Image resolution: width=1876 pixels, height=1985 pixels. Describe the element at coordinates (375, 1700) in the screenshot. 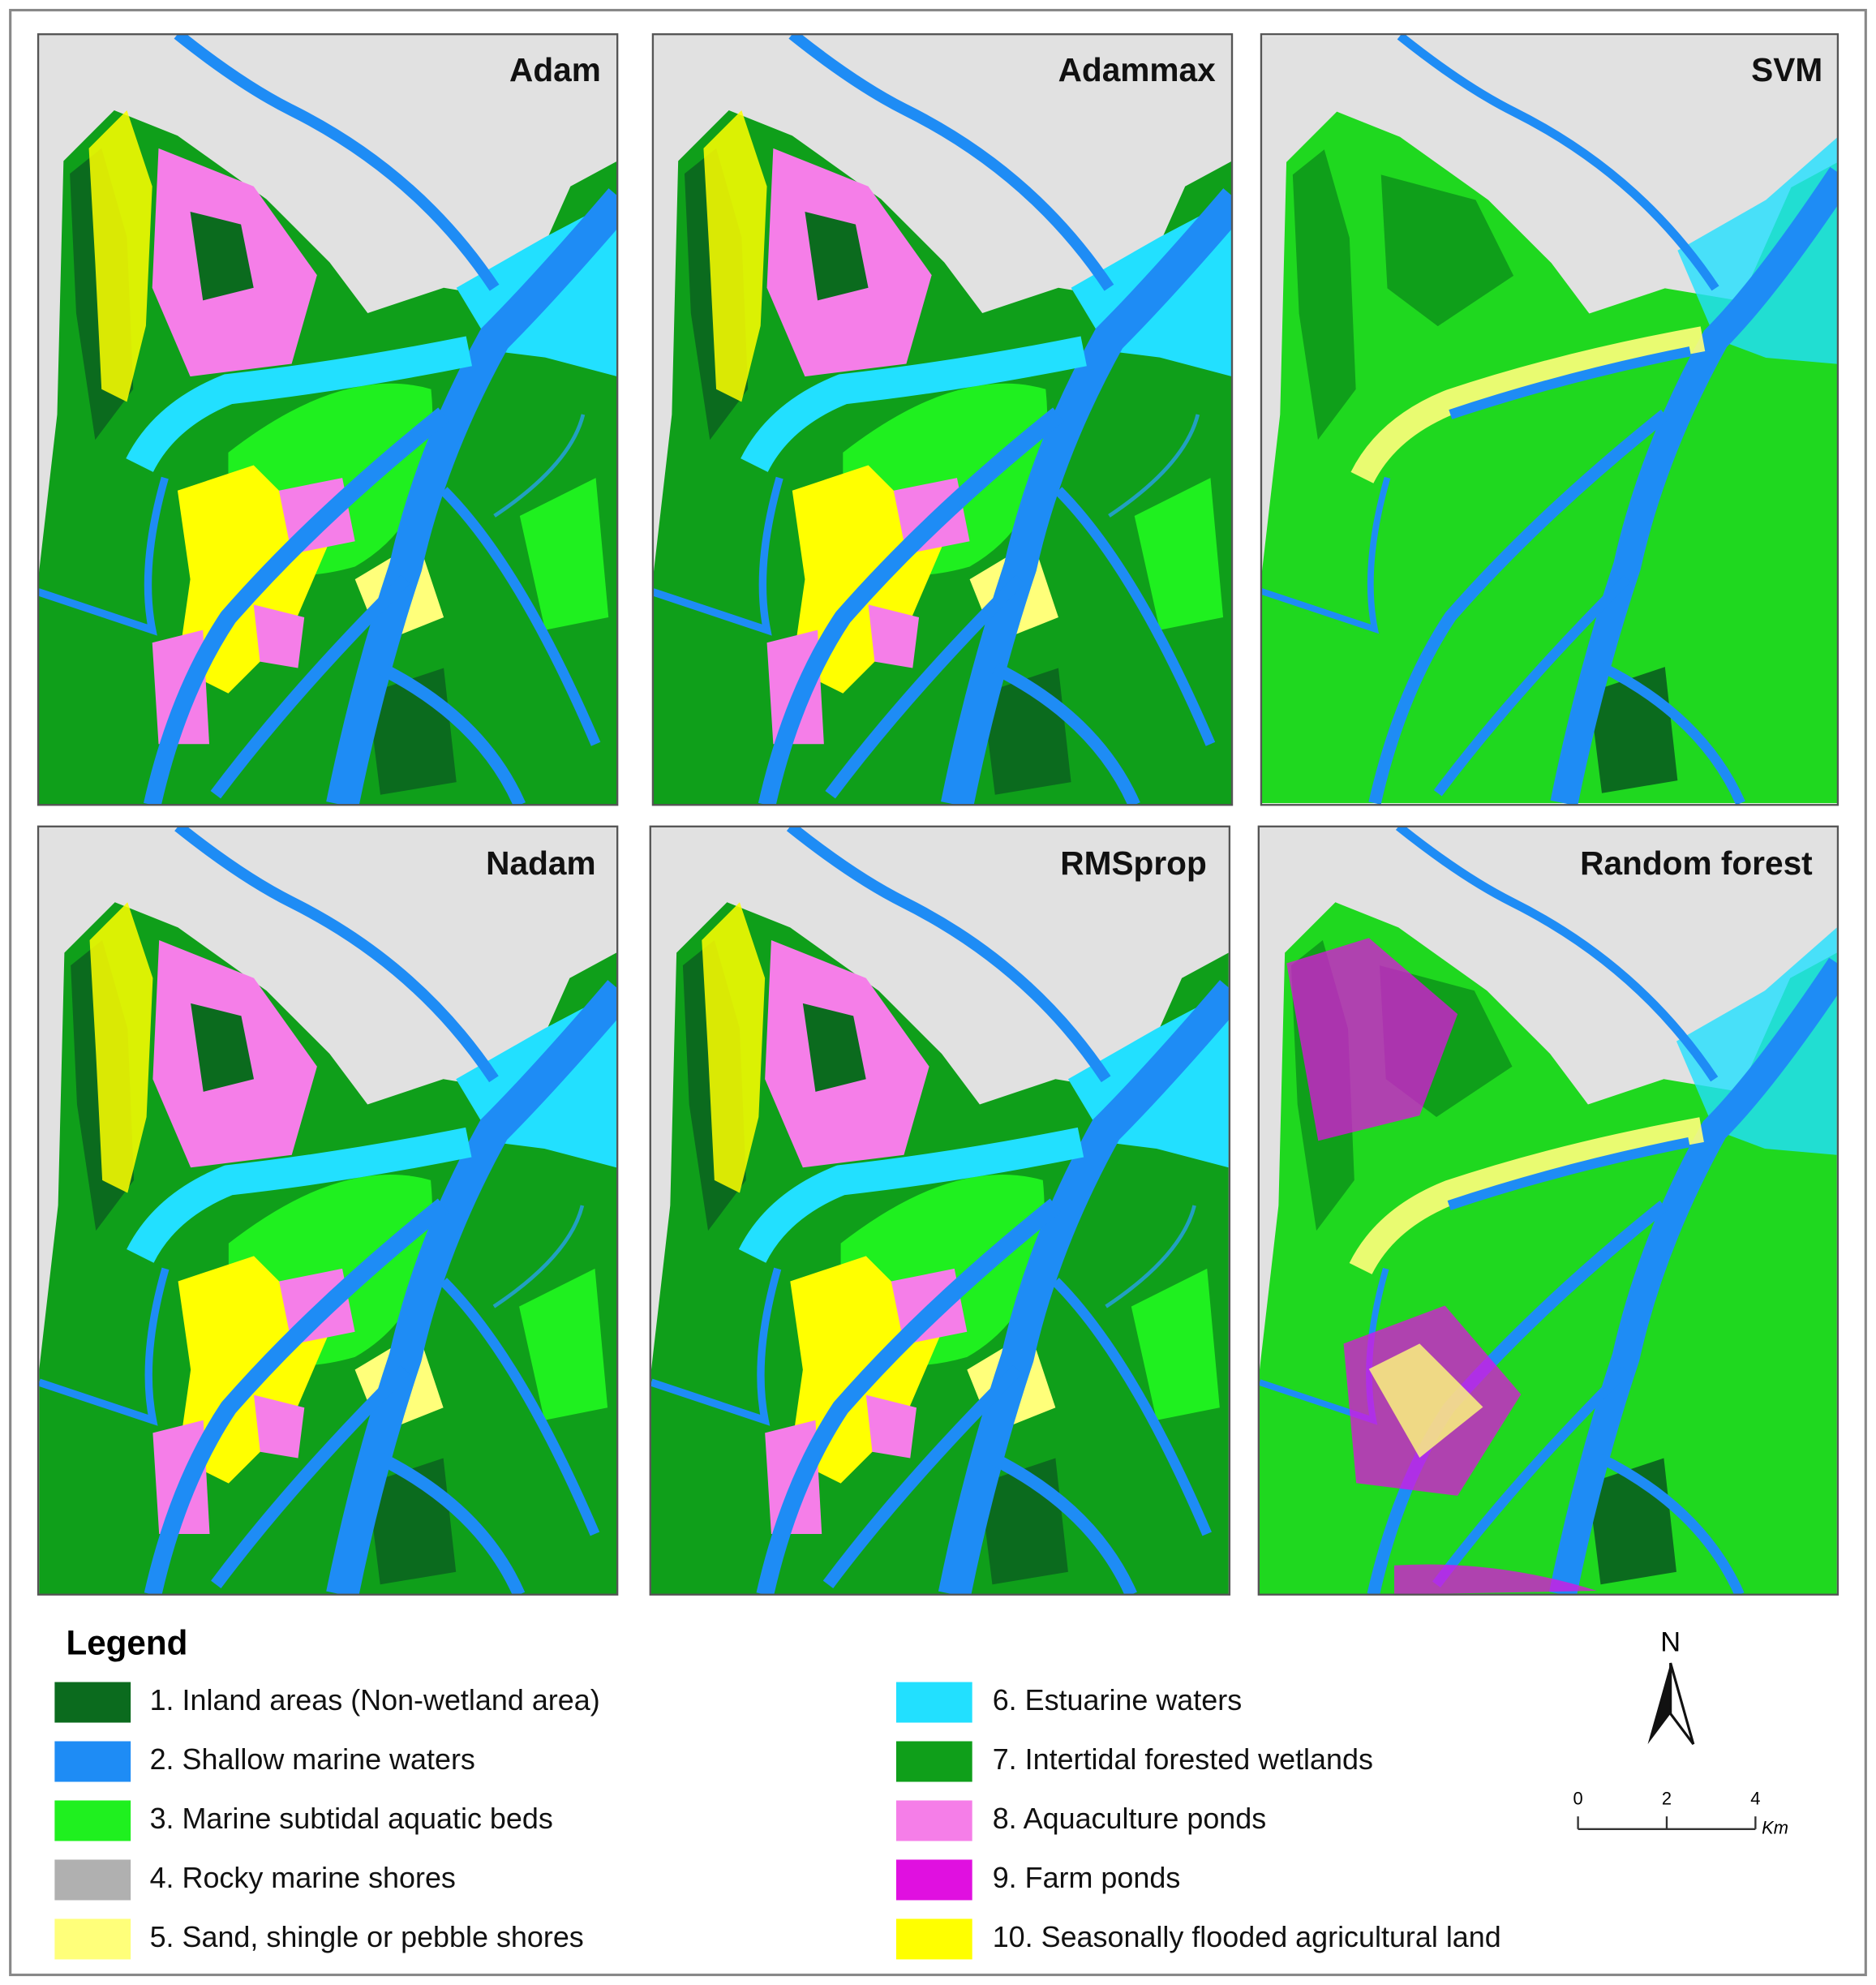

I see `legend-label: 1. Inland areas (Non-wetland area)` at that location.